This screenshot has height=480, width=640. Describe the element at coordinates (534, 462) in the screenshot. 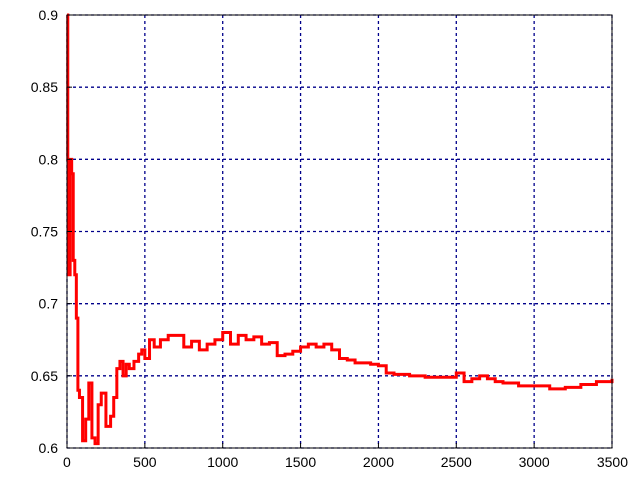

I see `x-tick-label: 3000` at that location.